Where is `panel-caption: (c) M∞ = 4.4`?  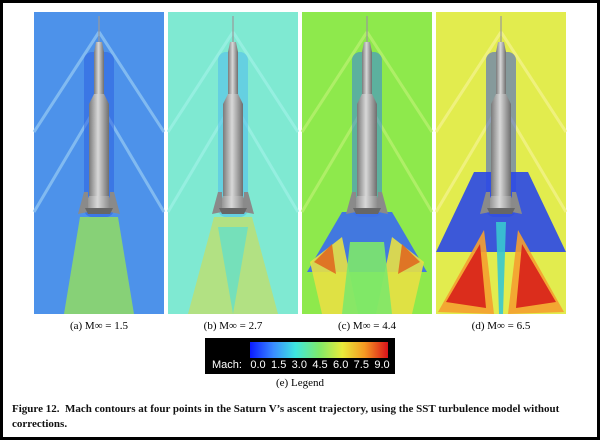
panel-caption: (c) M∞ = 4.4 is located at coordinates (367, 326).